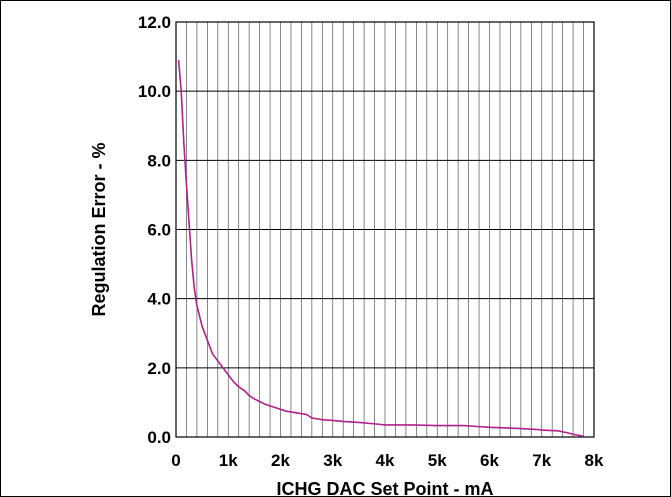 This screenshot has width=671, height=497. I want to click on x-tick-labels: 0 1k 2k 3k 4k 5k 6k 7k 8k, so click(387, 460).